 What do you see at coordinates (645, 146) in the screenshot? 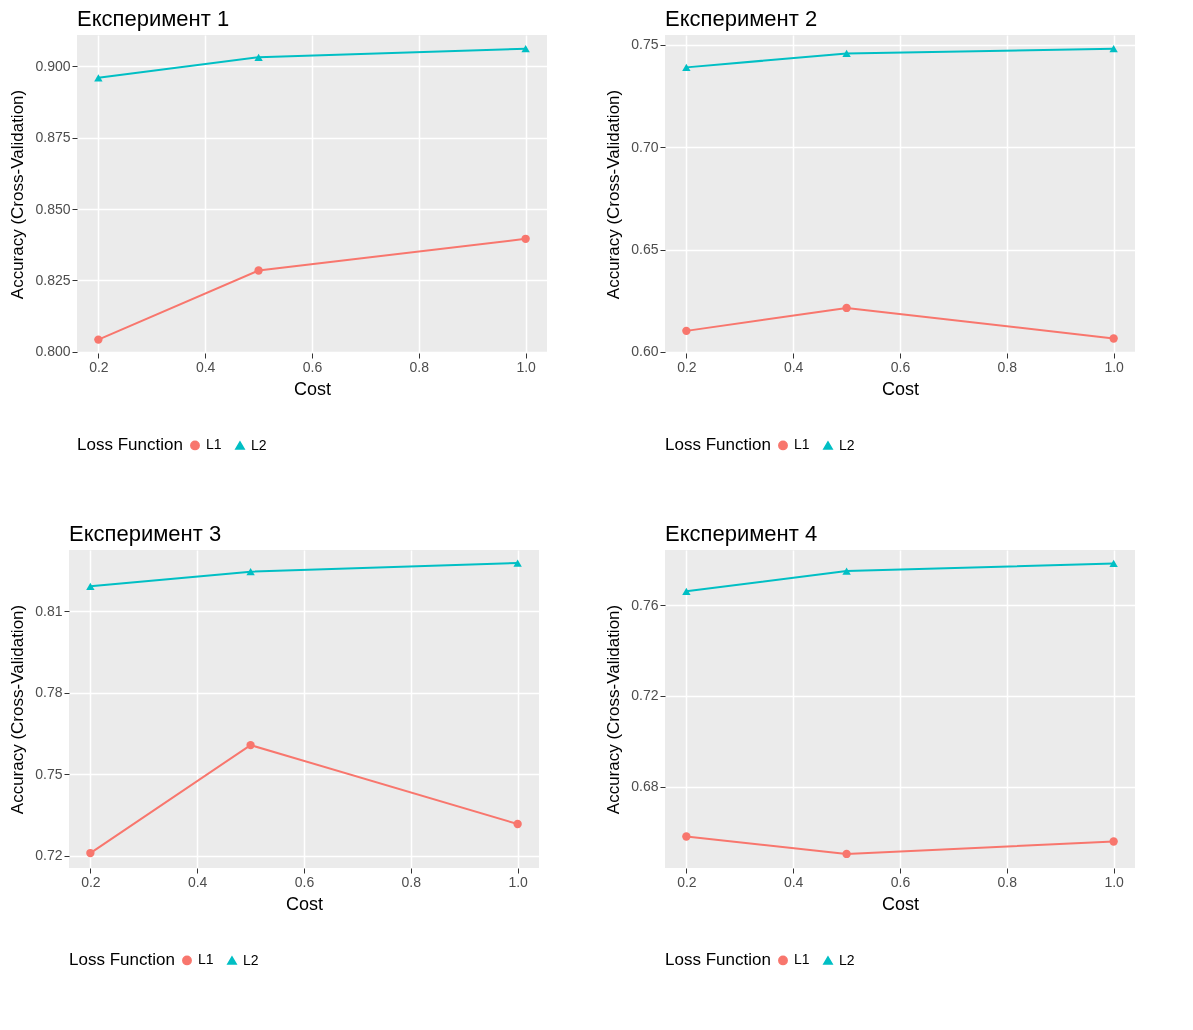
I see `y-tick-label: 0.70` at bounding box center [645, 146].